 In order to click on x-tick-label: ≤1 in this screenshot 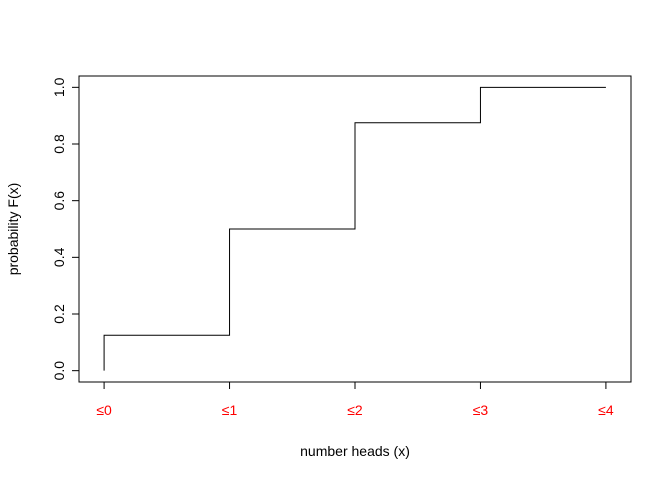, I will do `click(230, 410)`.